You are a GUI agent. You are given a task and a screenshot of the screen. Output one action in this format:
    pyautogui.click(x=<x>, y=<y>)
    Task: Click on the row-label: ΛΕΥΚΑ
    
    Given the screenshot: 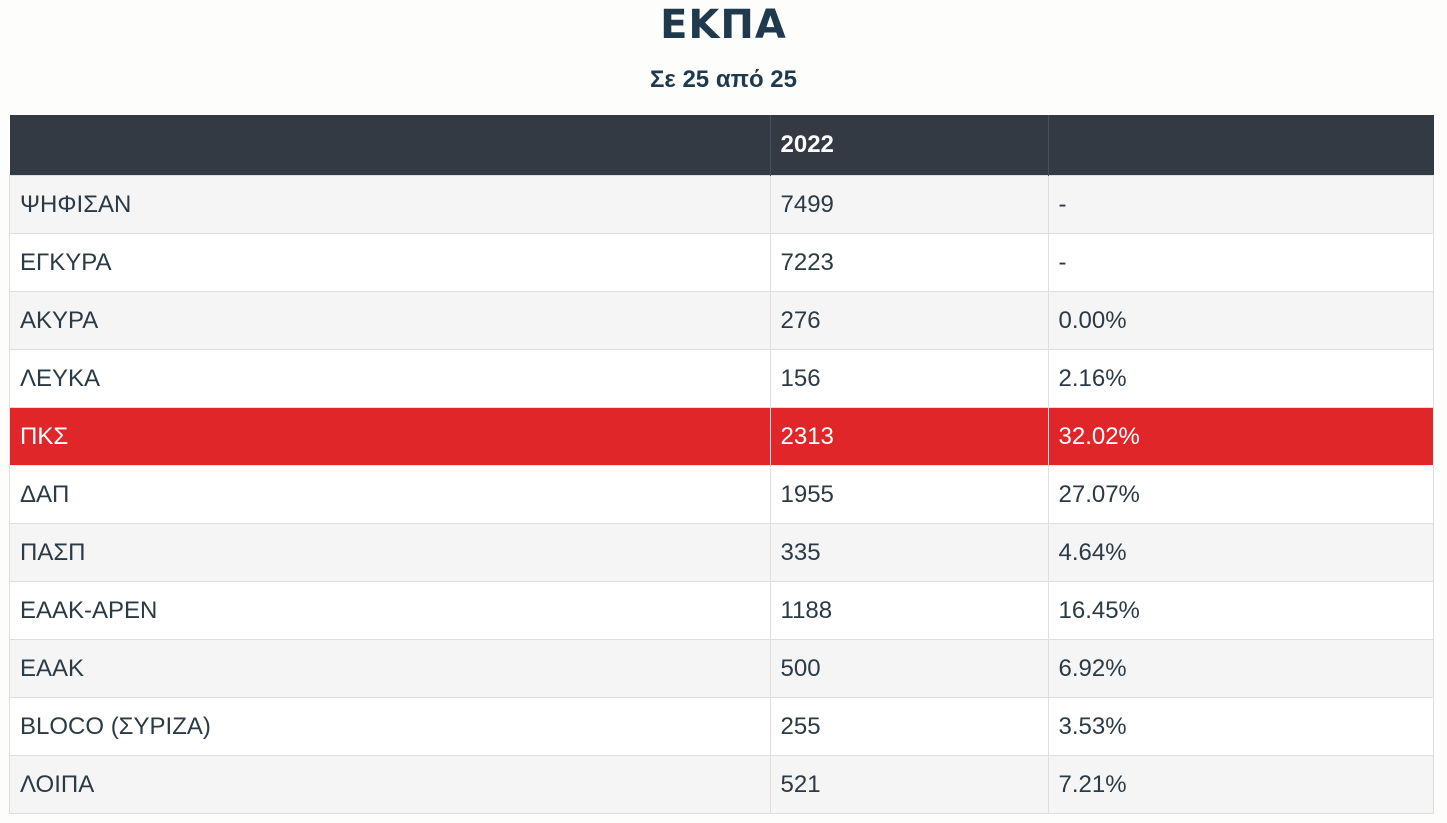 What is the action you would take?
    pyautogui.click(x=390, y=378)
    